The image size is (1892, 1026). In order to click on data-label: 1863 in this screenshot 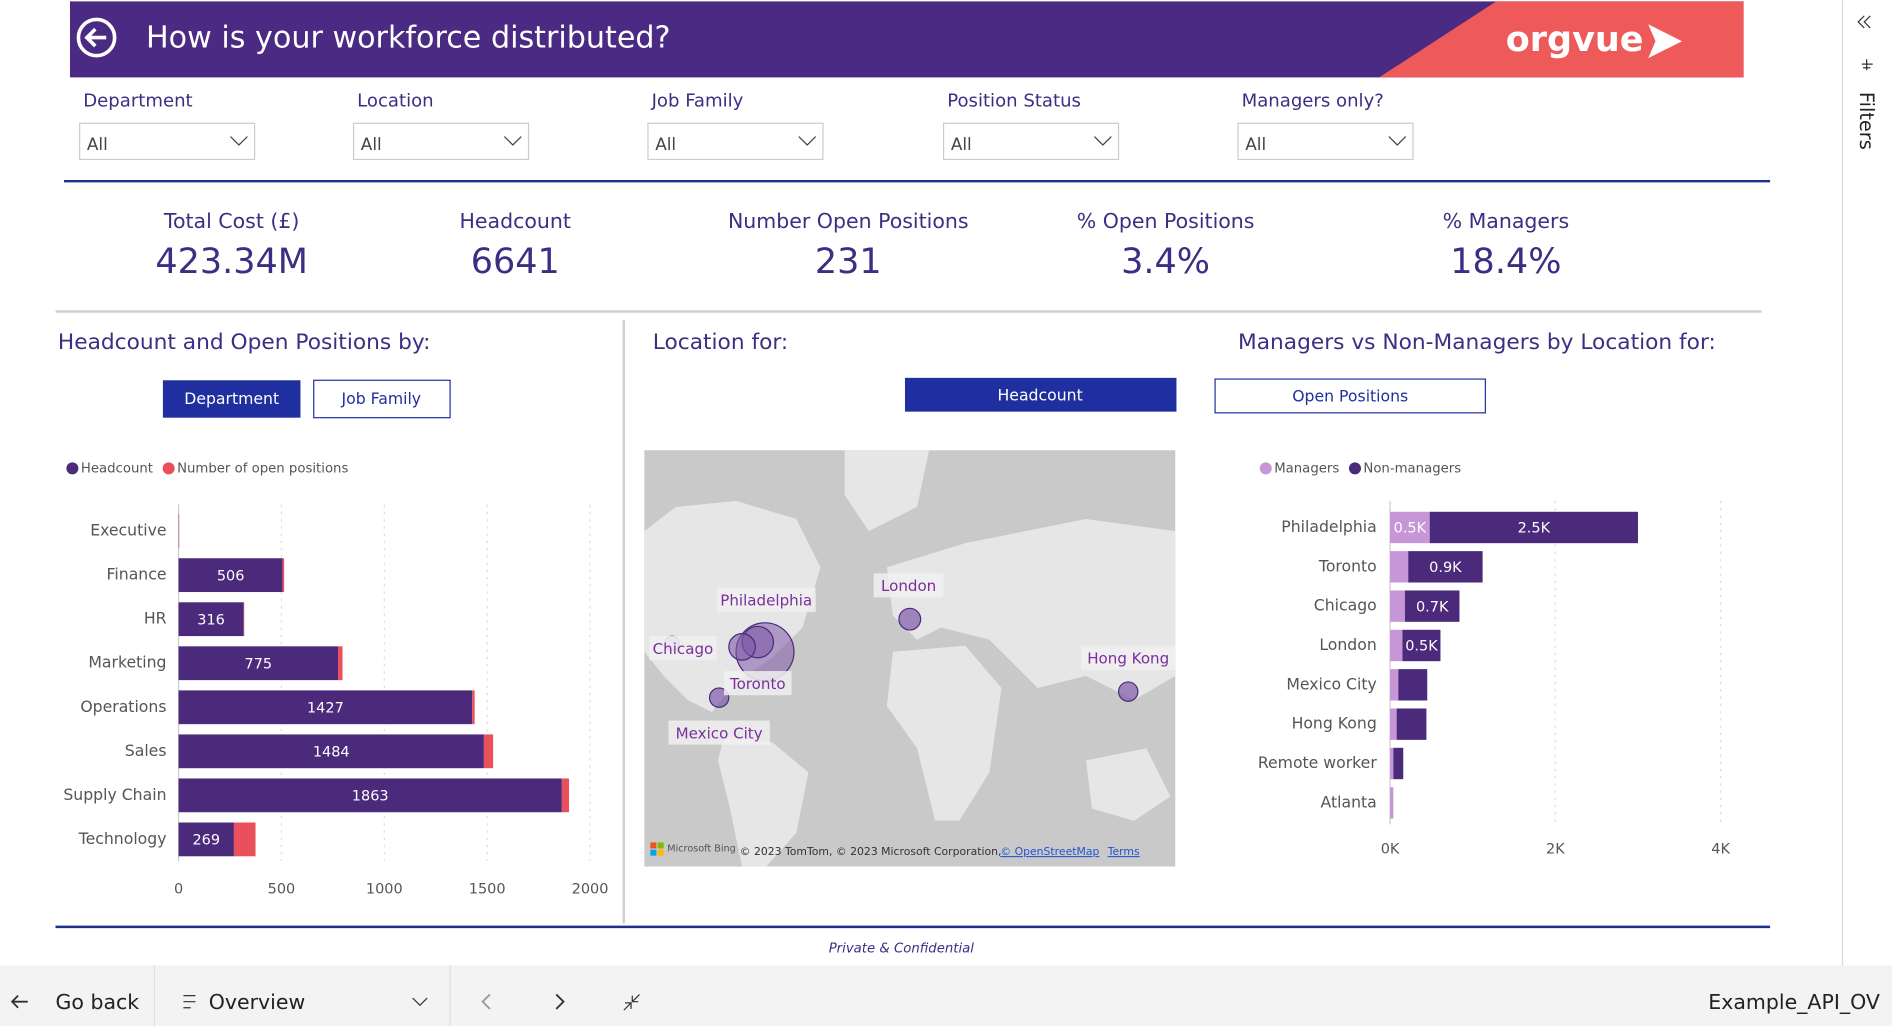, I will do `click(370, 797)`.